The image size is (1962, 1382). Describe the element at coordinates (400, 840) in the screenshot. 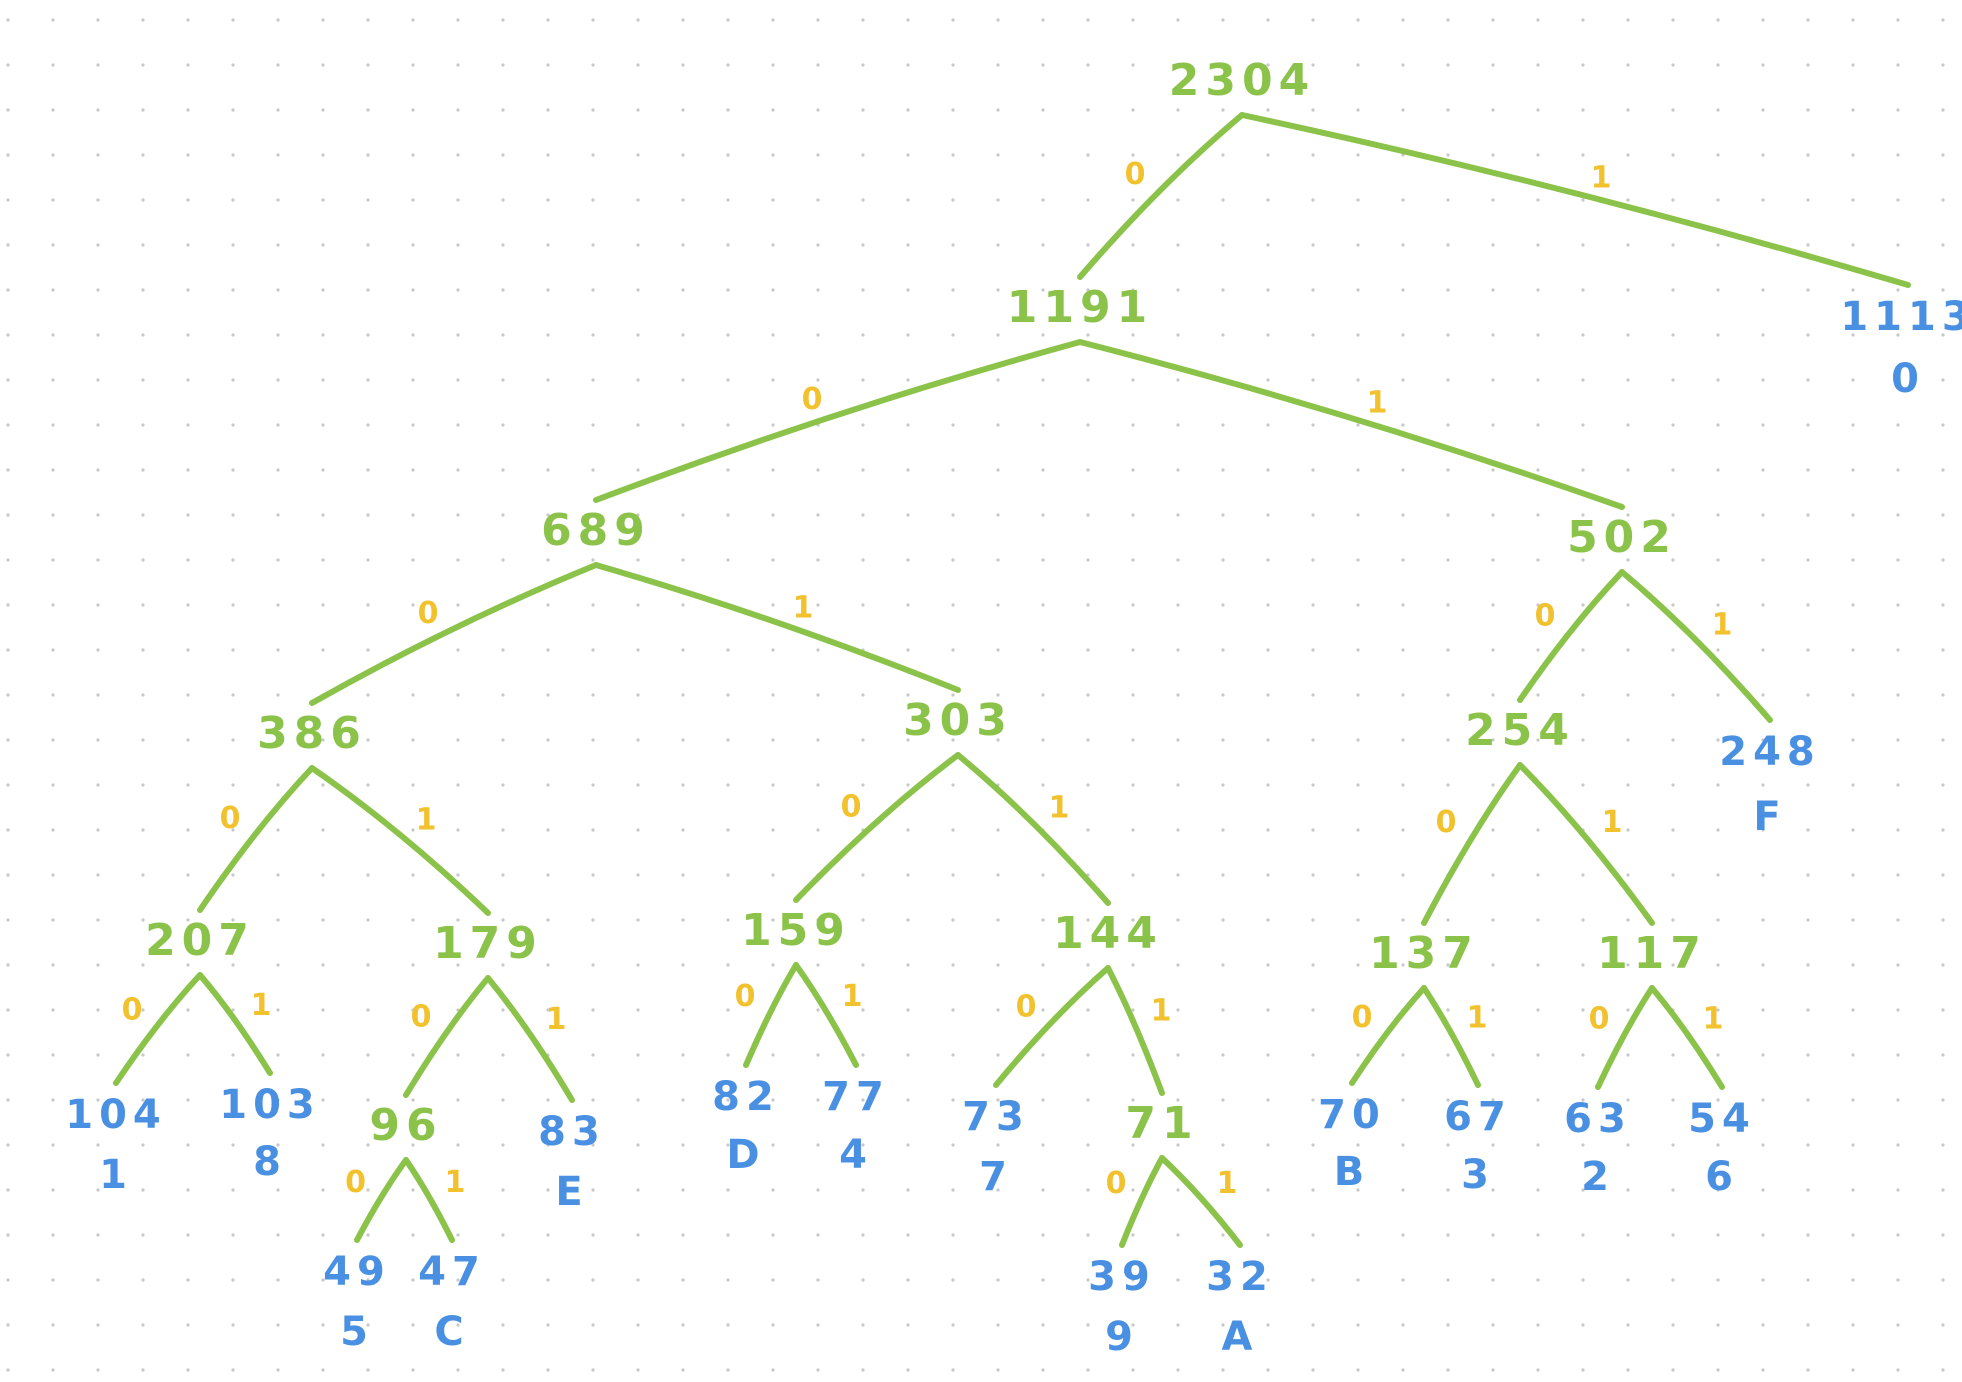

I see `edge-n386-n179` at that location.